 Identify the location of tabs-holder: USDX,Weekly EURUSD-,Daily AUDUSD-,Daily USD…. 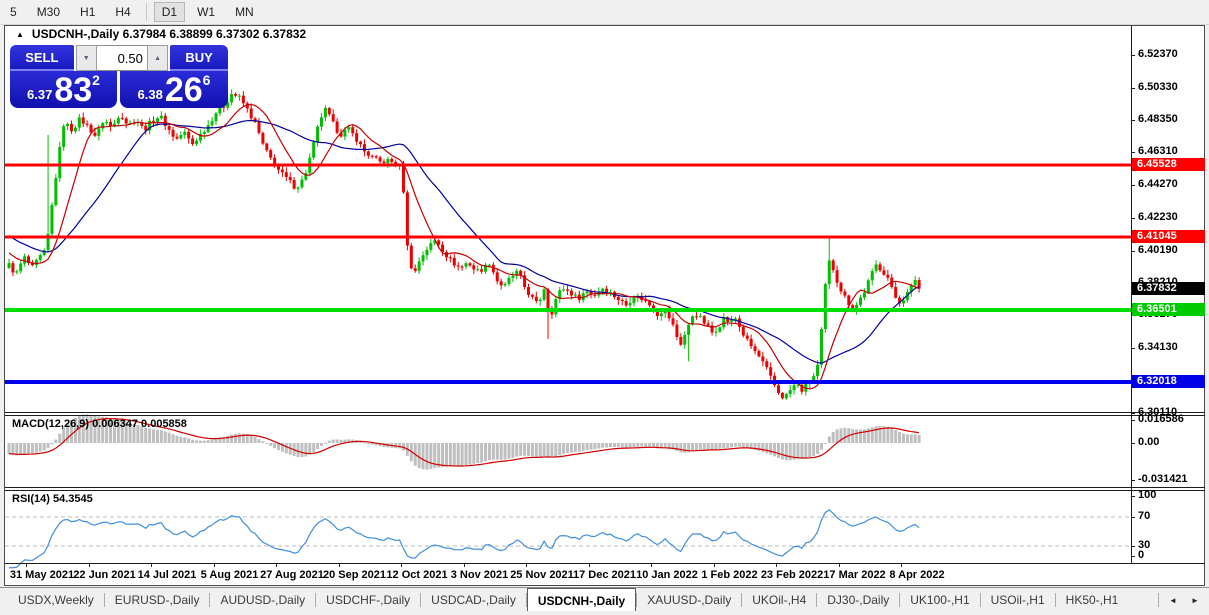
(568, 600).